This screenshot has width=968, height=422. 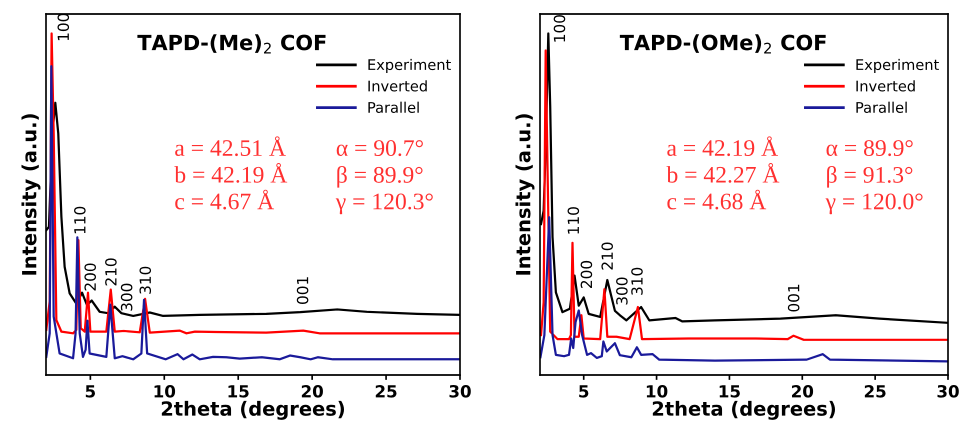 I want to click on annotation: α = 89.9°, so click(x=869, y=148).